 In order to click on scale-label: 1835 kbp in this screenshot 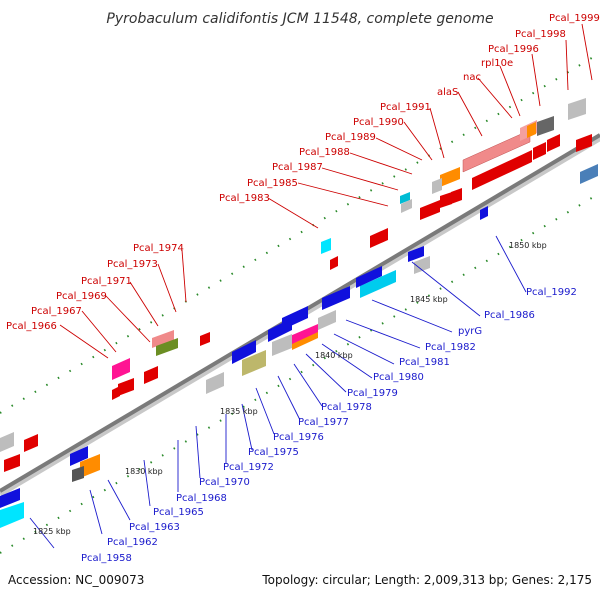, I will do `click(239, 411)`.